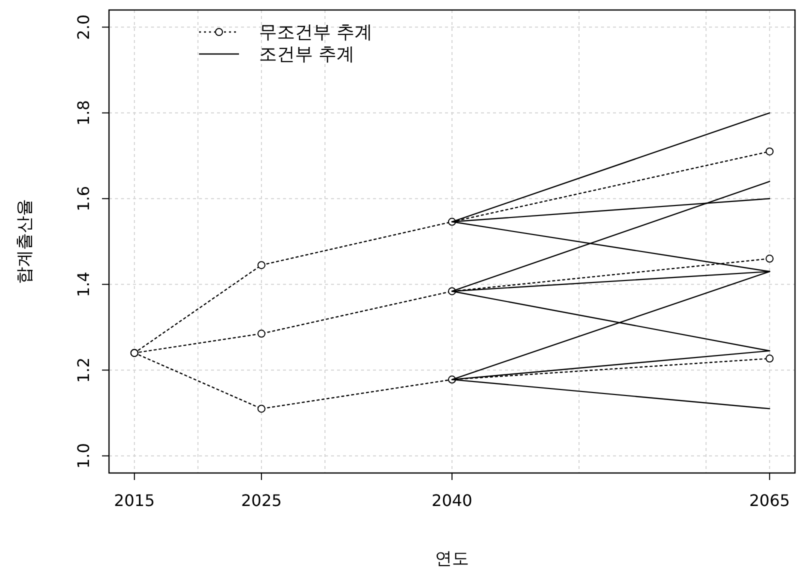 The width and height of the screenshot is (797, 576). I want to click on y-tick-label: 1.0, so click(83, 456).